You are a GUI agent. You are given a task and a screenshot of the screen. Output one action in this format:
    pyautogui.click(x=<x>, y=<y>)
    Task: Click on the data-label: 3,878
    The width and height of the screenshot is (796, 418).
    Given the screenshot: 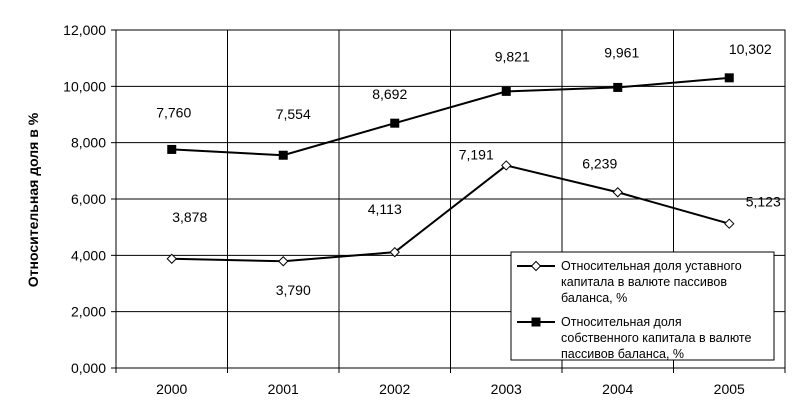 What is the action you would take?
    pyautogui.click(x=189, y=217)
    